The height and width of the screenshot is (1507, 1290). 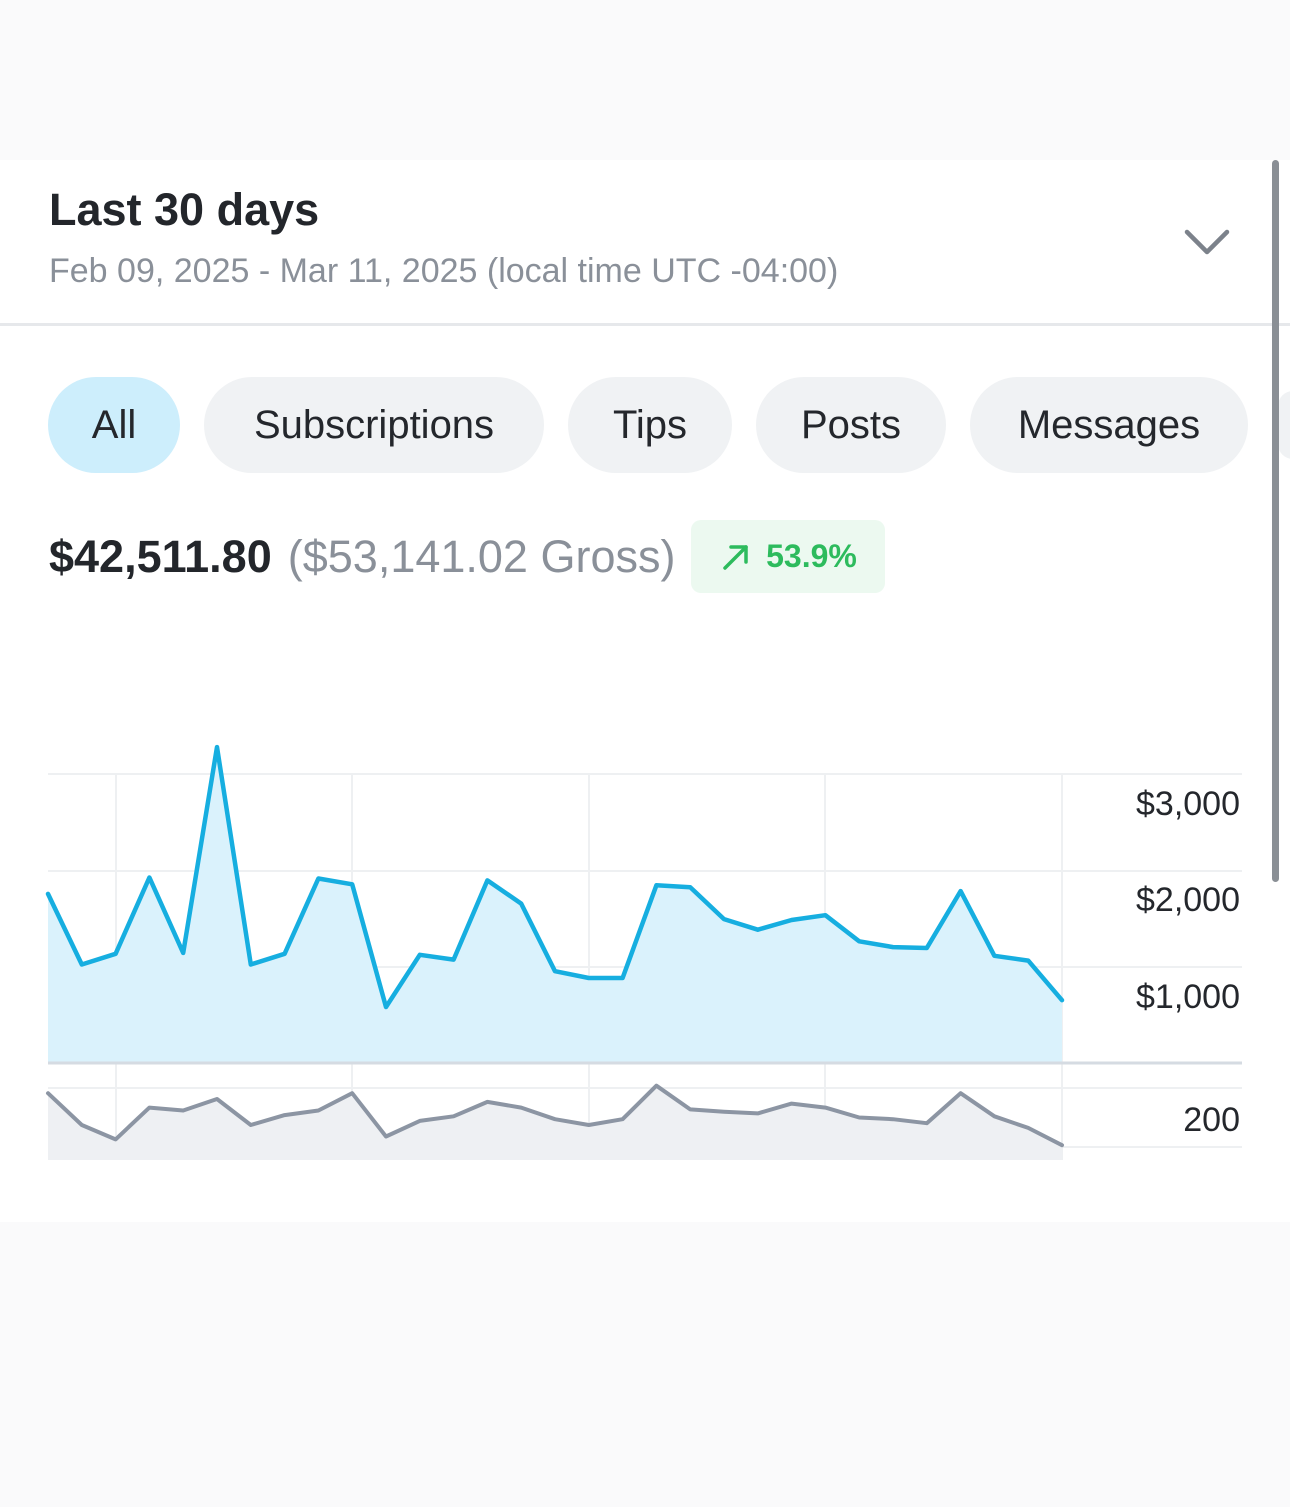 I want to click on category-tabs: All Subscriptions Tips Posts Messages, so click(x=645, y=425).